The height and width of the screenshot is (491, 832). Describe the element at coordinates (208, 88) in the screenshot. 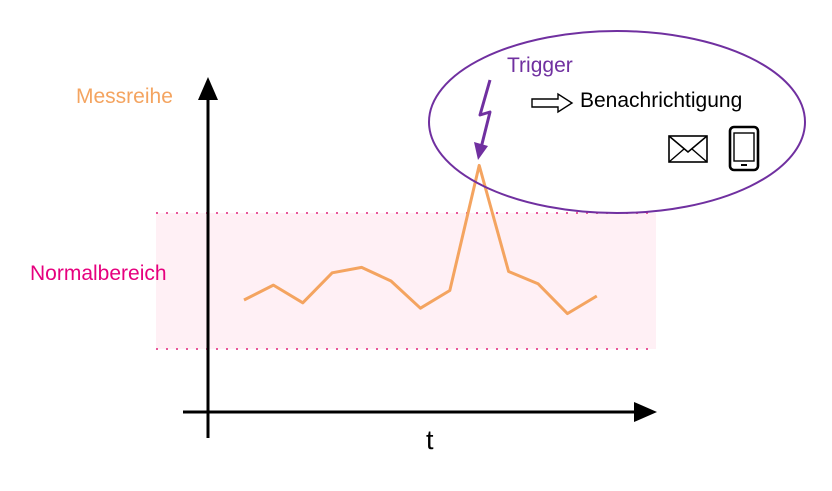

I see `y-axis-arrowhead` at that location.